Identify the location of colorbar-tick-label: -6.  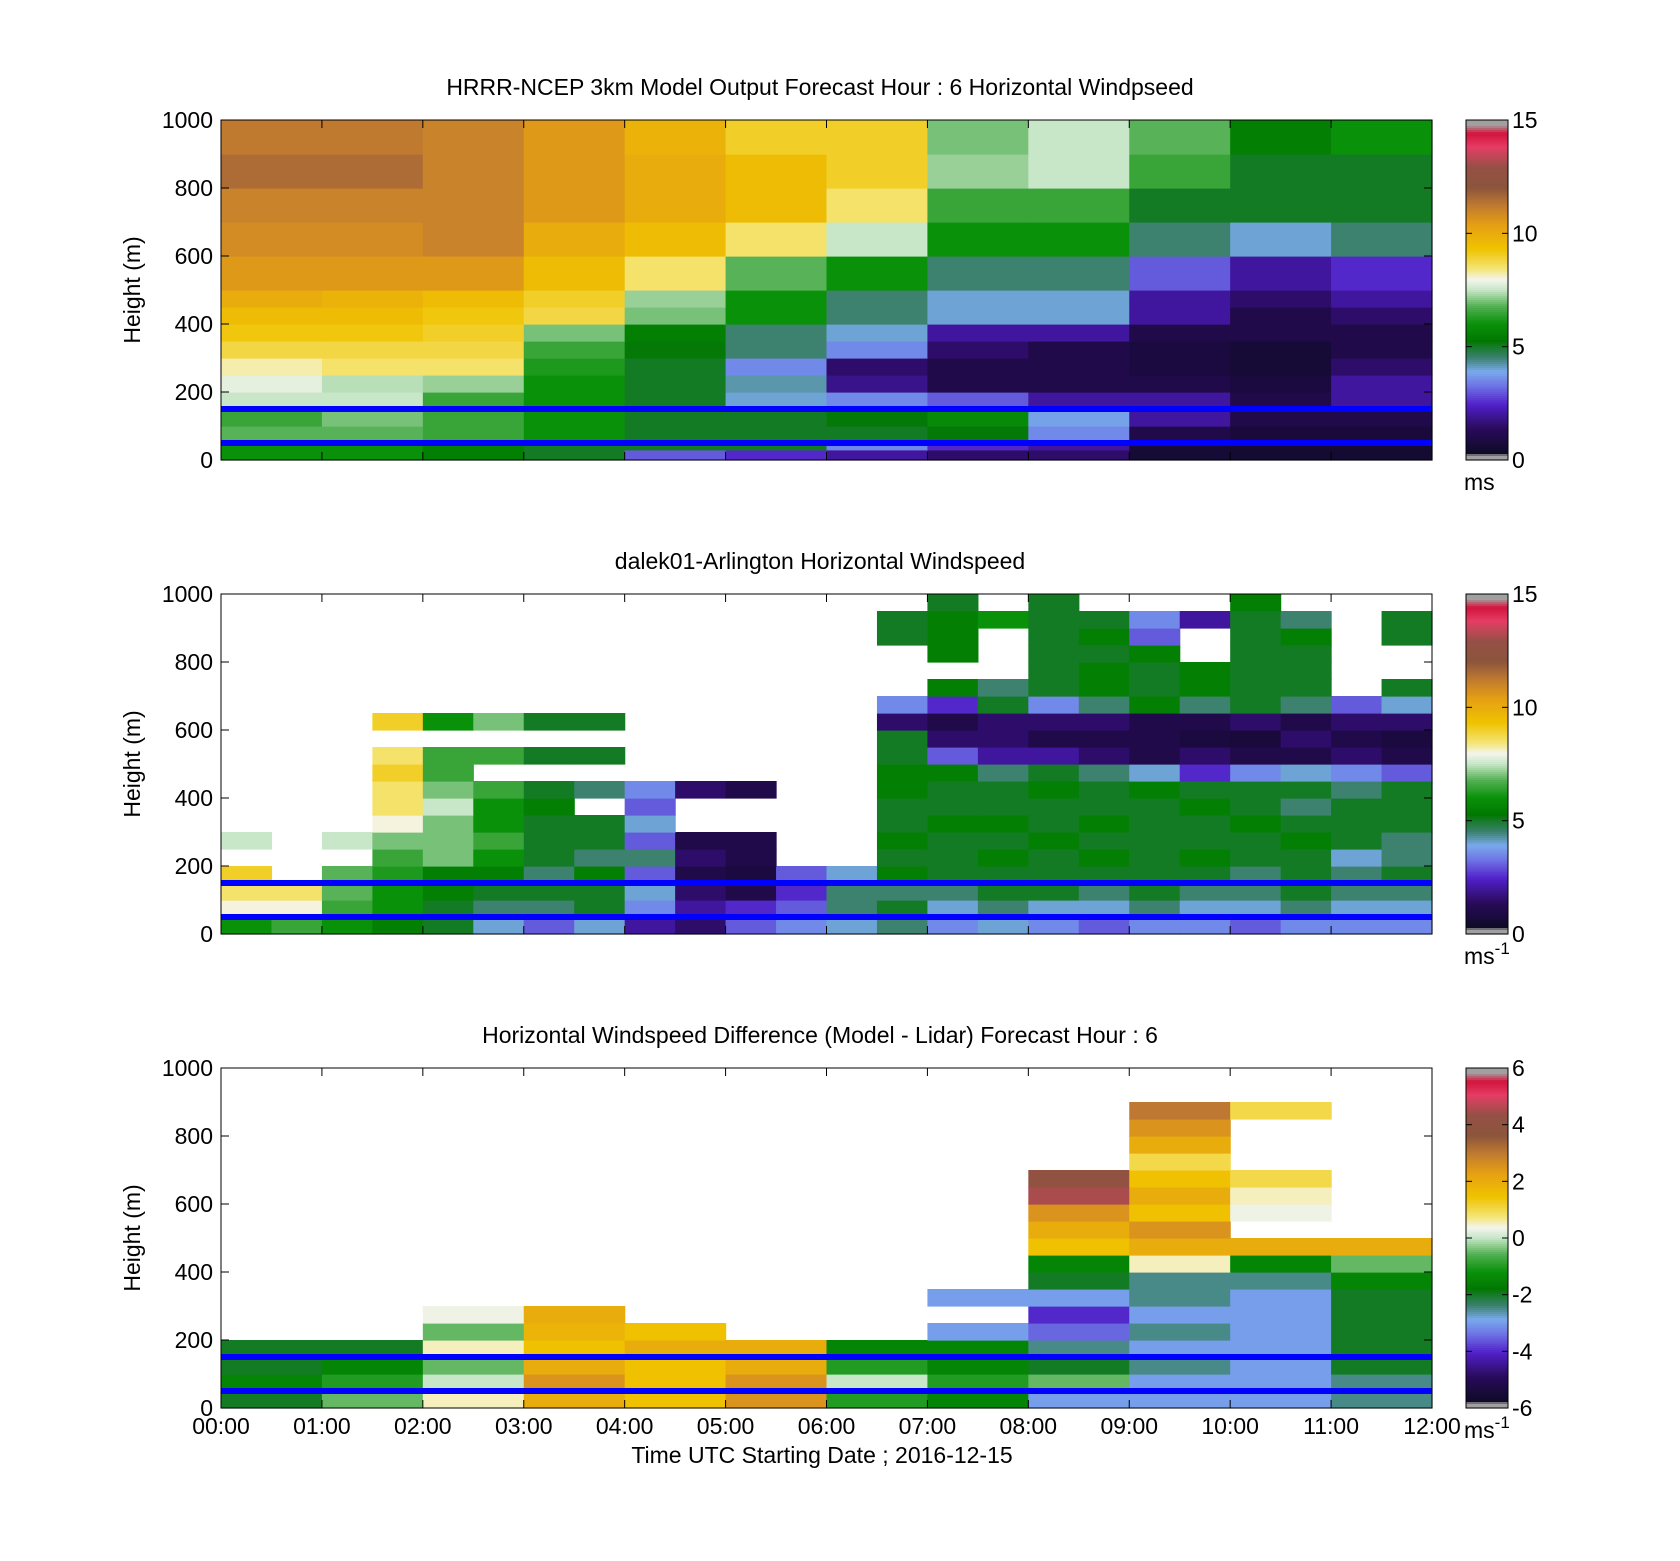
(1522, 1408).